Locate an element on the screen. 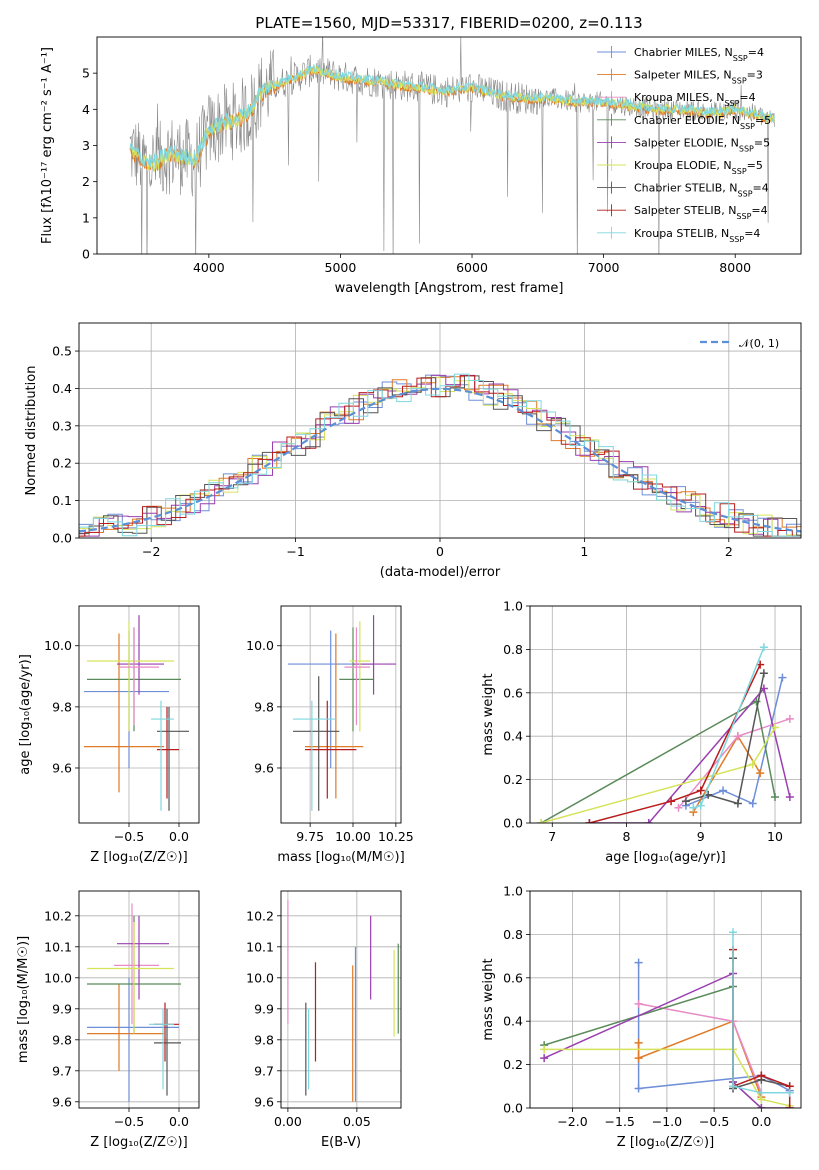  x-tick-label: 4000 is located at coordinates (209, 267).